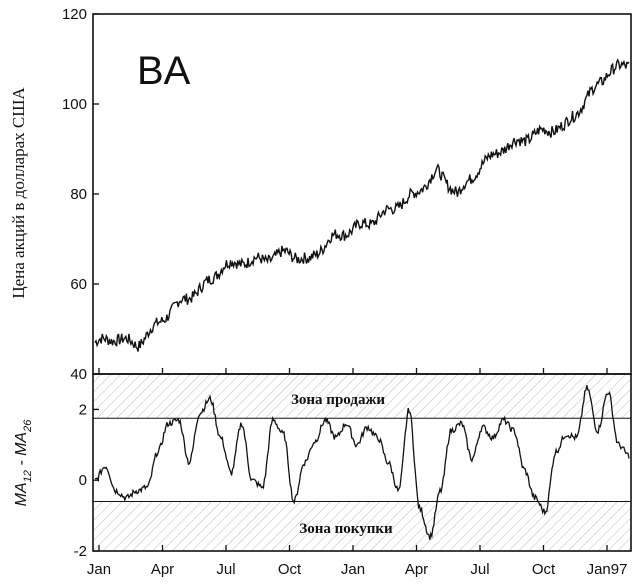 The image size is (643, 585). I want to click on price-y-axis: 40 60 80 100 120, so click(80, 194).